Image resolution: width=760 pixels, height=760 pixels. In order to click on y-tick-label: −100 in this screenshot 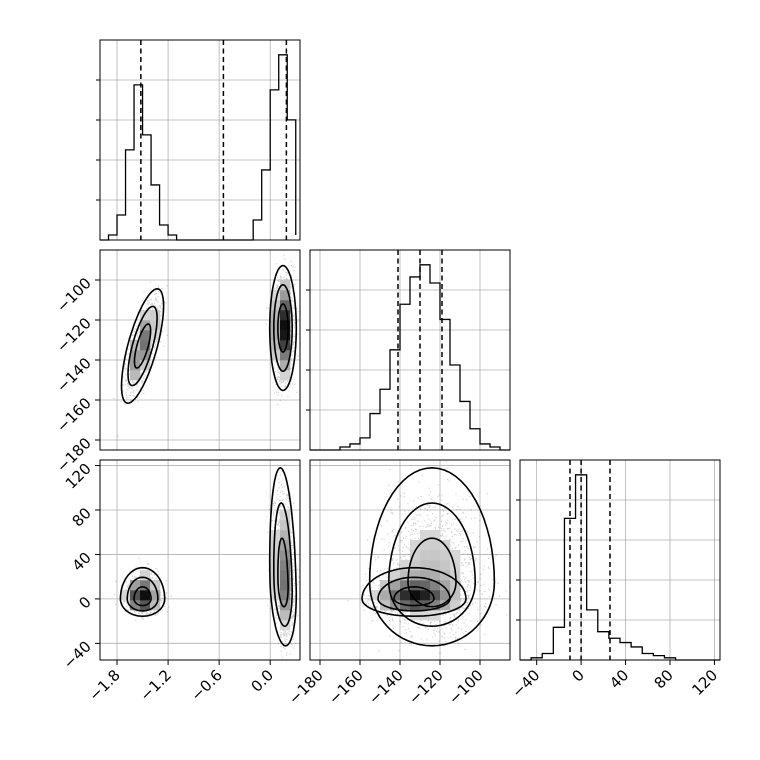, I will do `click(74, 295)`.